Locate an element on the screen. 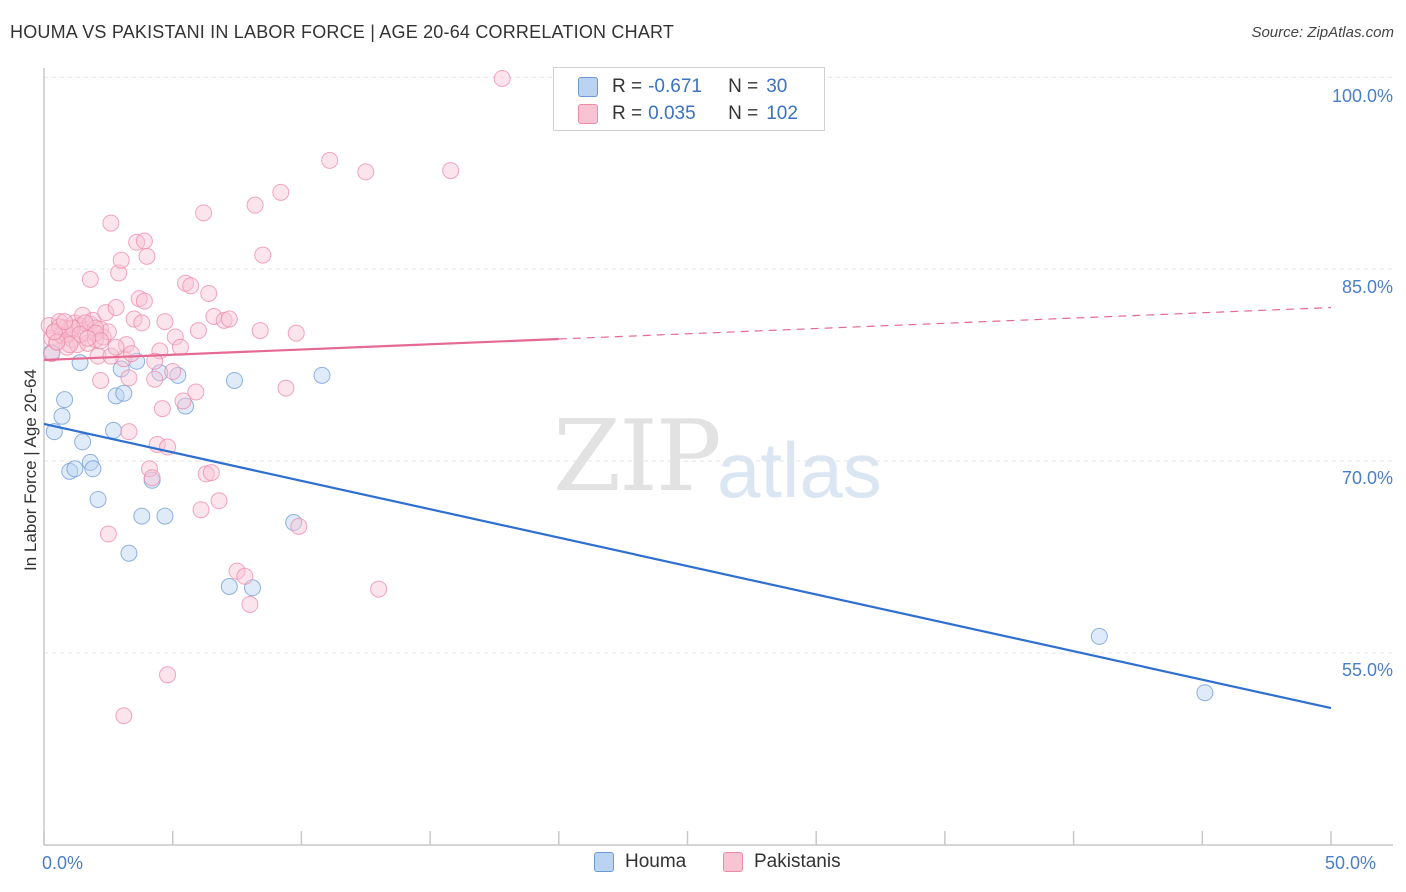 Image resolution: width=1406 pixels, height=892 pixels. bottom-legend-houma: Houma is located at coordinates (640, 862).